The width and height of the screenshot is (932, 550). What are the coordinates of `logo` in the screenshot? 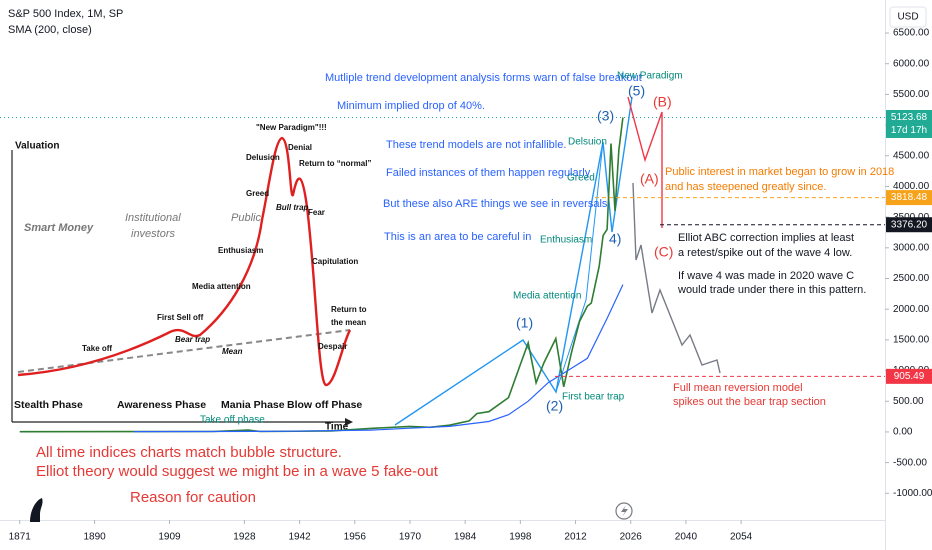 It's located at (36, 510).